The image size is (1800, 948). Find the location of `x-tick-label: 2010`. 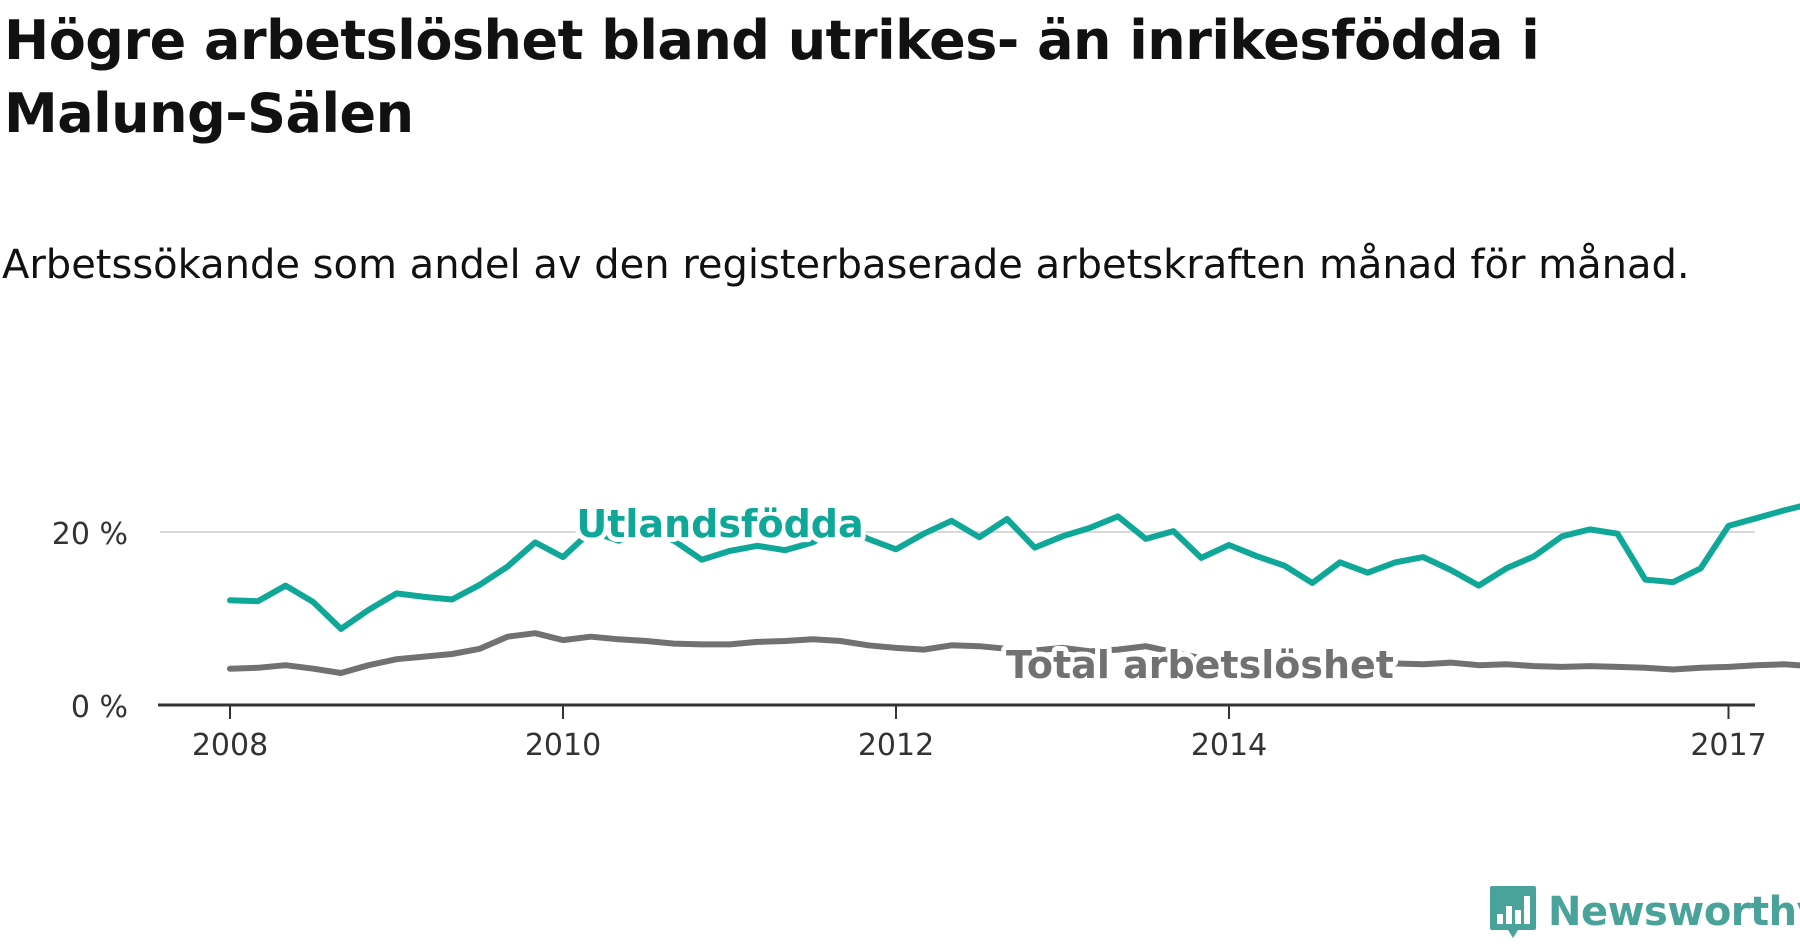

x-tick-label: 2010 is located at coordinates (563, 745).